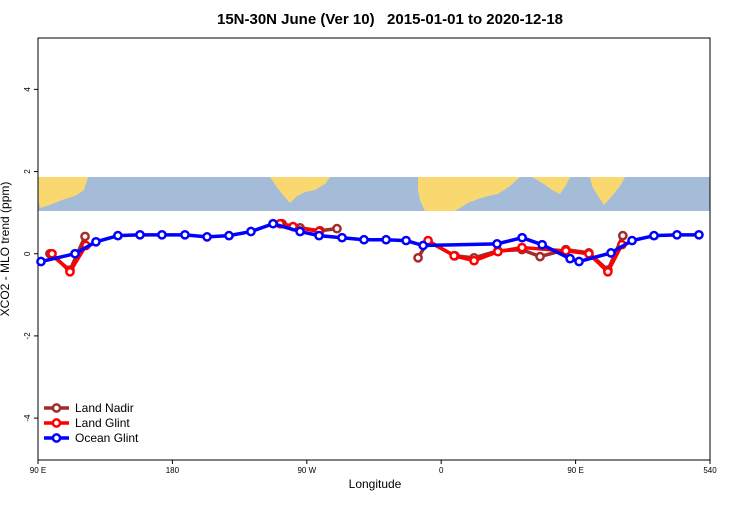 This screenshot has width=750, height=505. Describe the element at coordinates (375, 484) in the screenshot. I see `x-axis-label: Longitude` at that location.